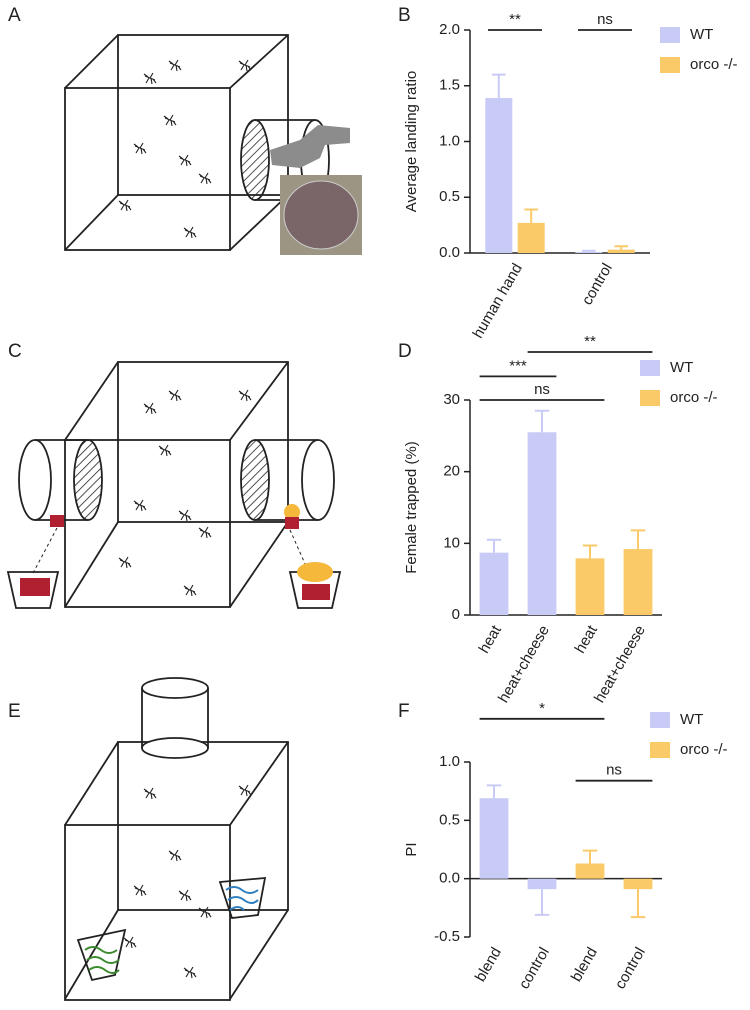 This screenshot has height=1010, width=750. I want to click on y-axis-label: Female trapped (%), so click(411, 507).